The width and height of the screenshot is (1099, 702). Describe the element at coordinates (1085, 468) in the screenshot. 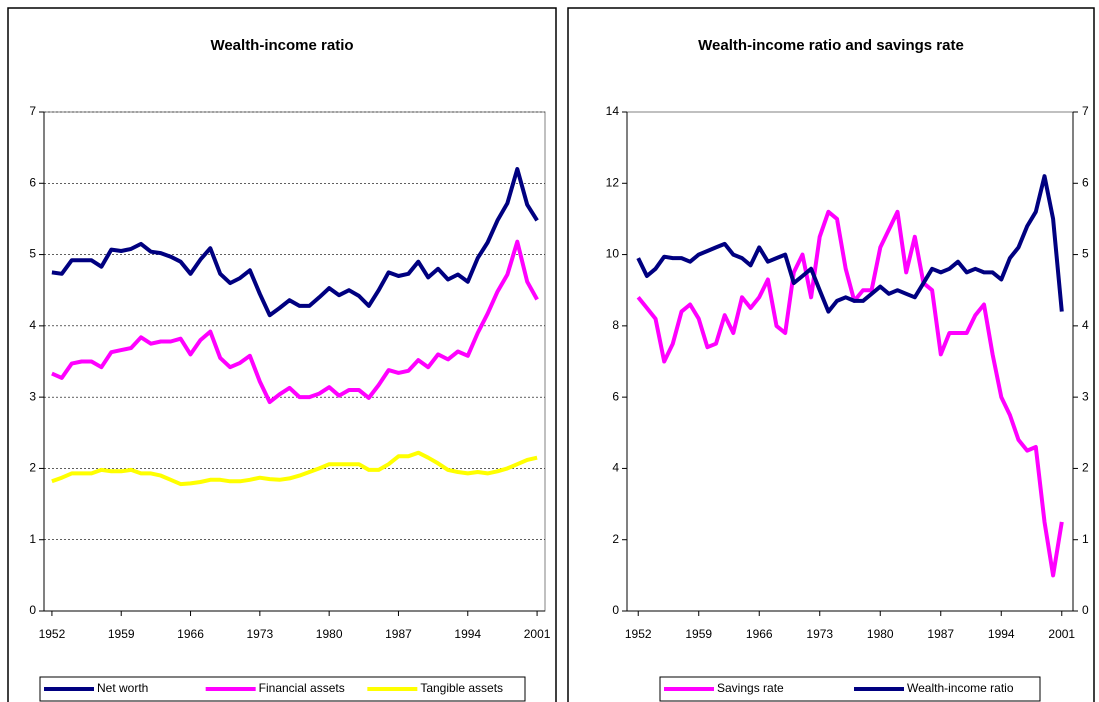

I see `y2-tick-label: 2` at that location.